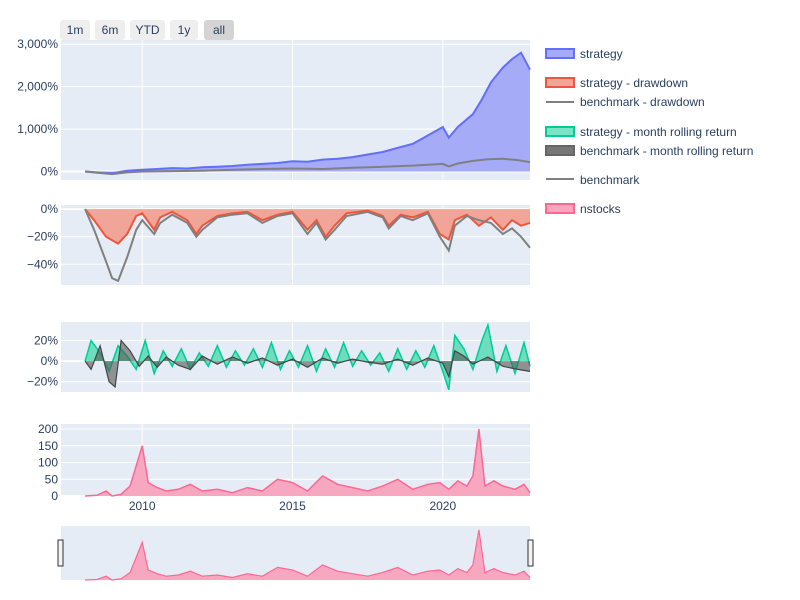 This screenshot has width=800, height=600. I want to click on drawdown-panel: 0% −20% −40%, so click(279, 243).